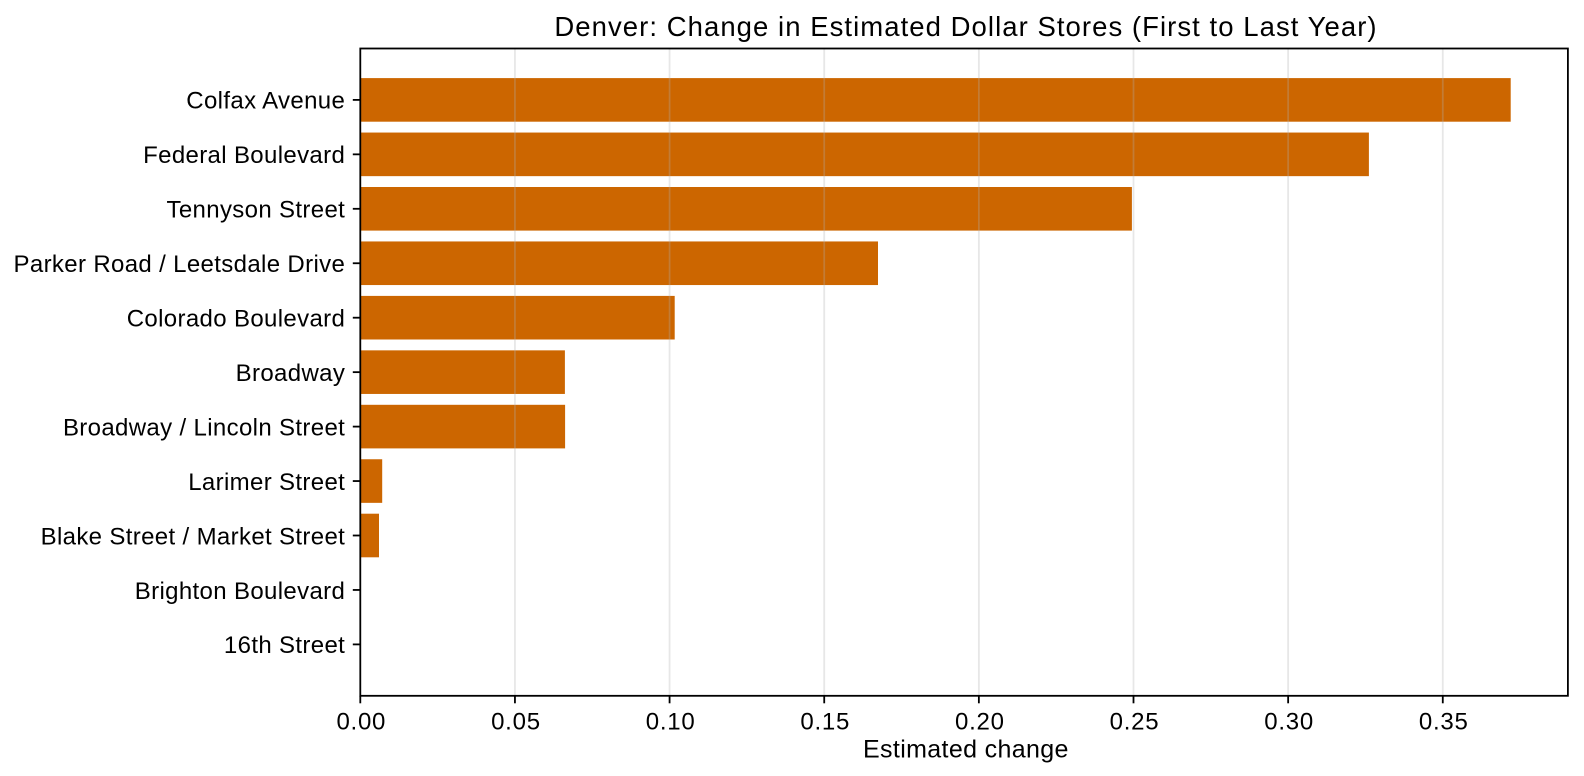 Image resolution: width=1584 pixels, height=776 pixels. I want to click on svg-text: 0.30, so click(1289, 721).